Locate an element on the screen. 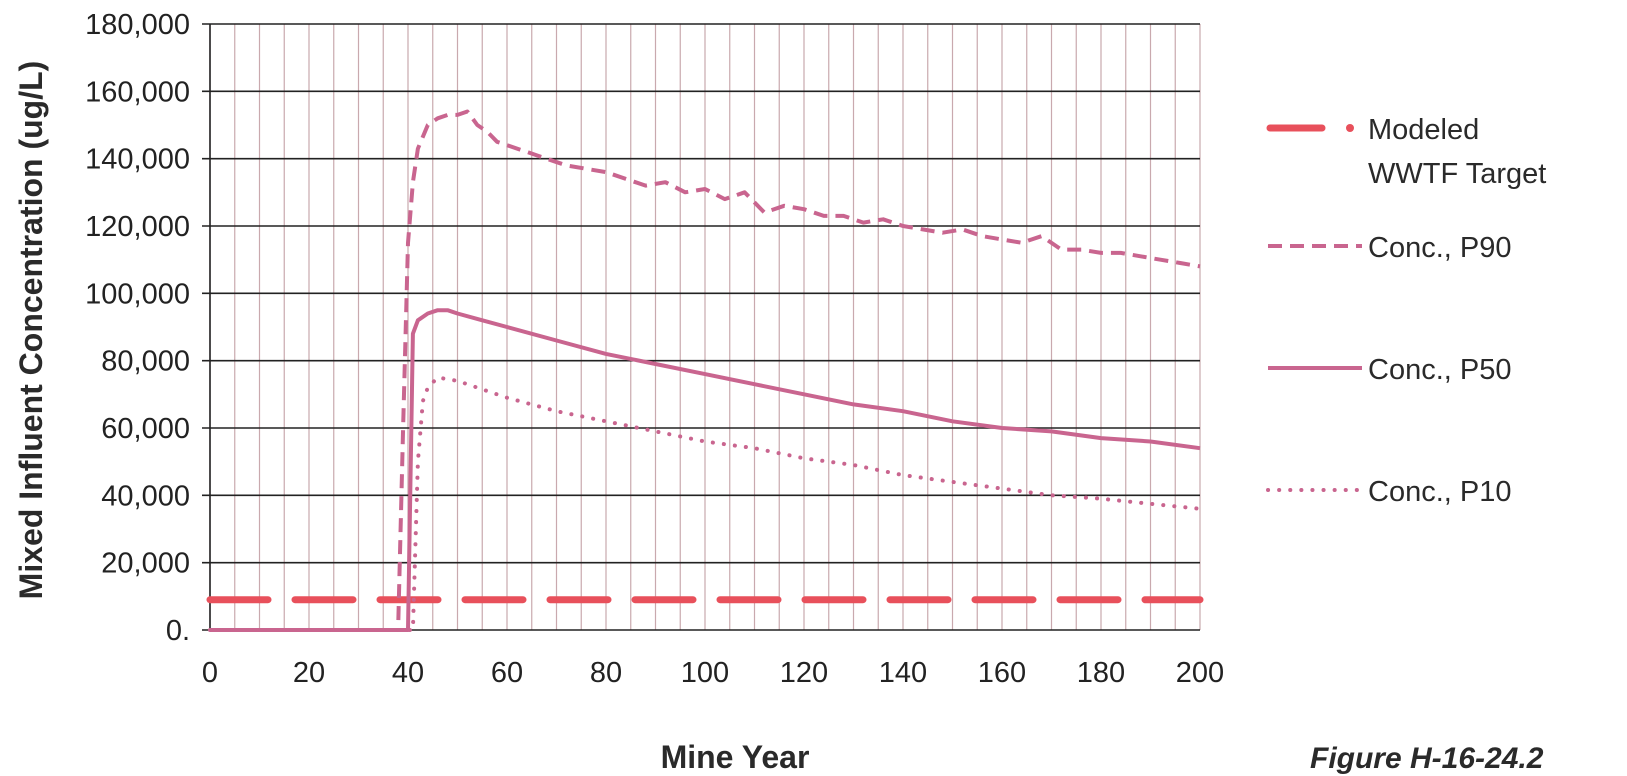  x-tick-label: 140 is located at coordinates (903, 673).